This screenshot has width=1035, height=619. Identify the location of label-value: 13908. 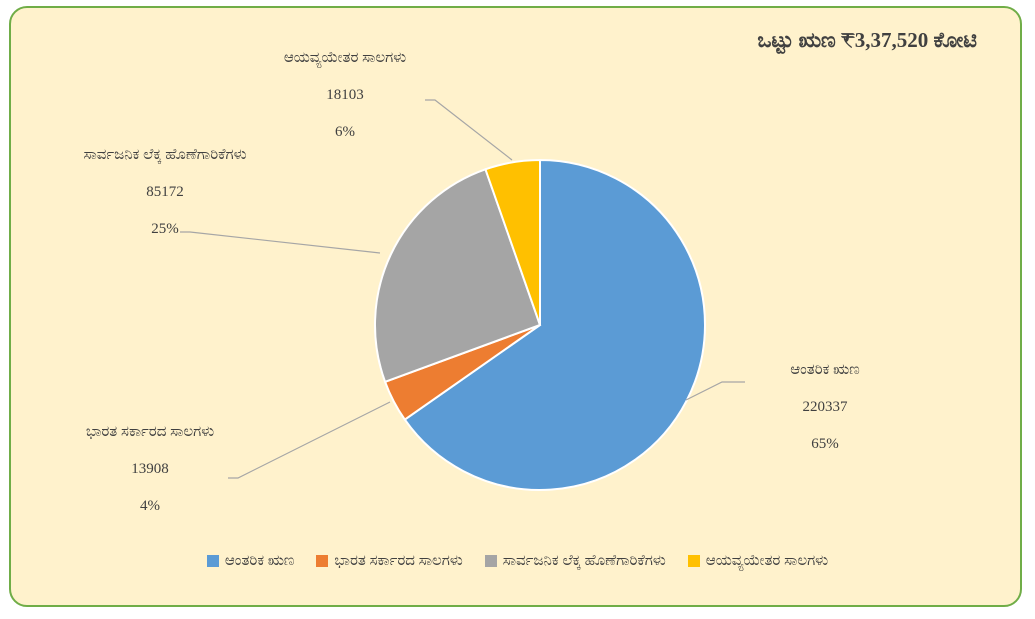
(150, 469).